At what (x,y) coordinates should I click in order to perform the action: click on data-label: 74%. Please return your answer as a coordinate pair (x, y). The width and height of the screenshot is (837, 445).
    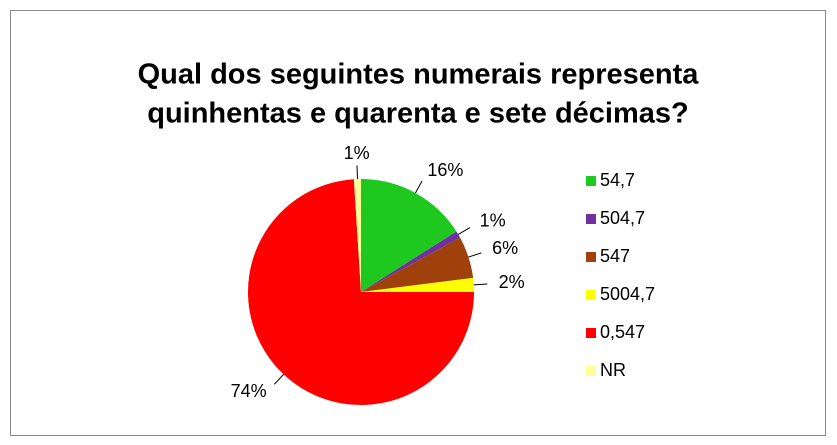
    Looking at the image, I should click on (249, 391).